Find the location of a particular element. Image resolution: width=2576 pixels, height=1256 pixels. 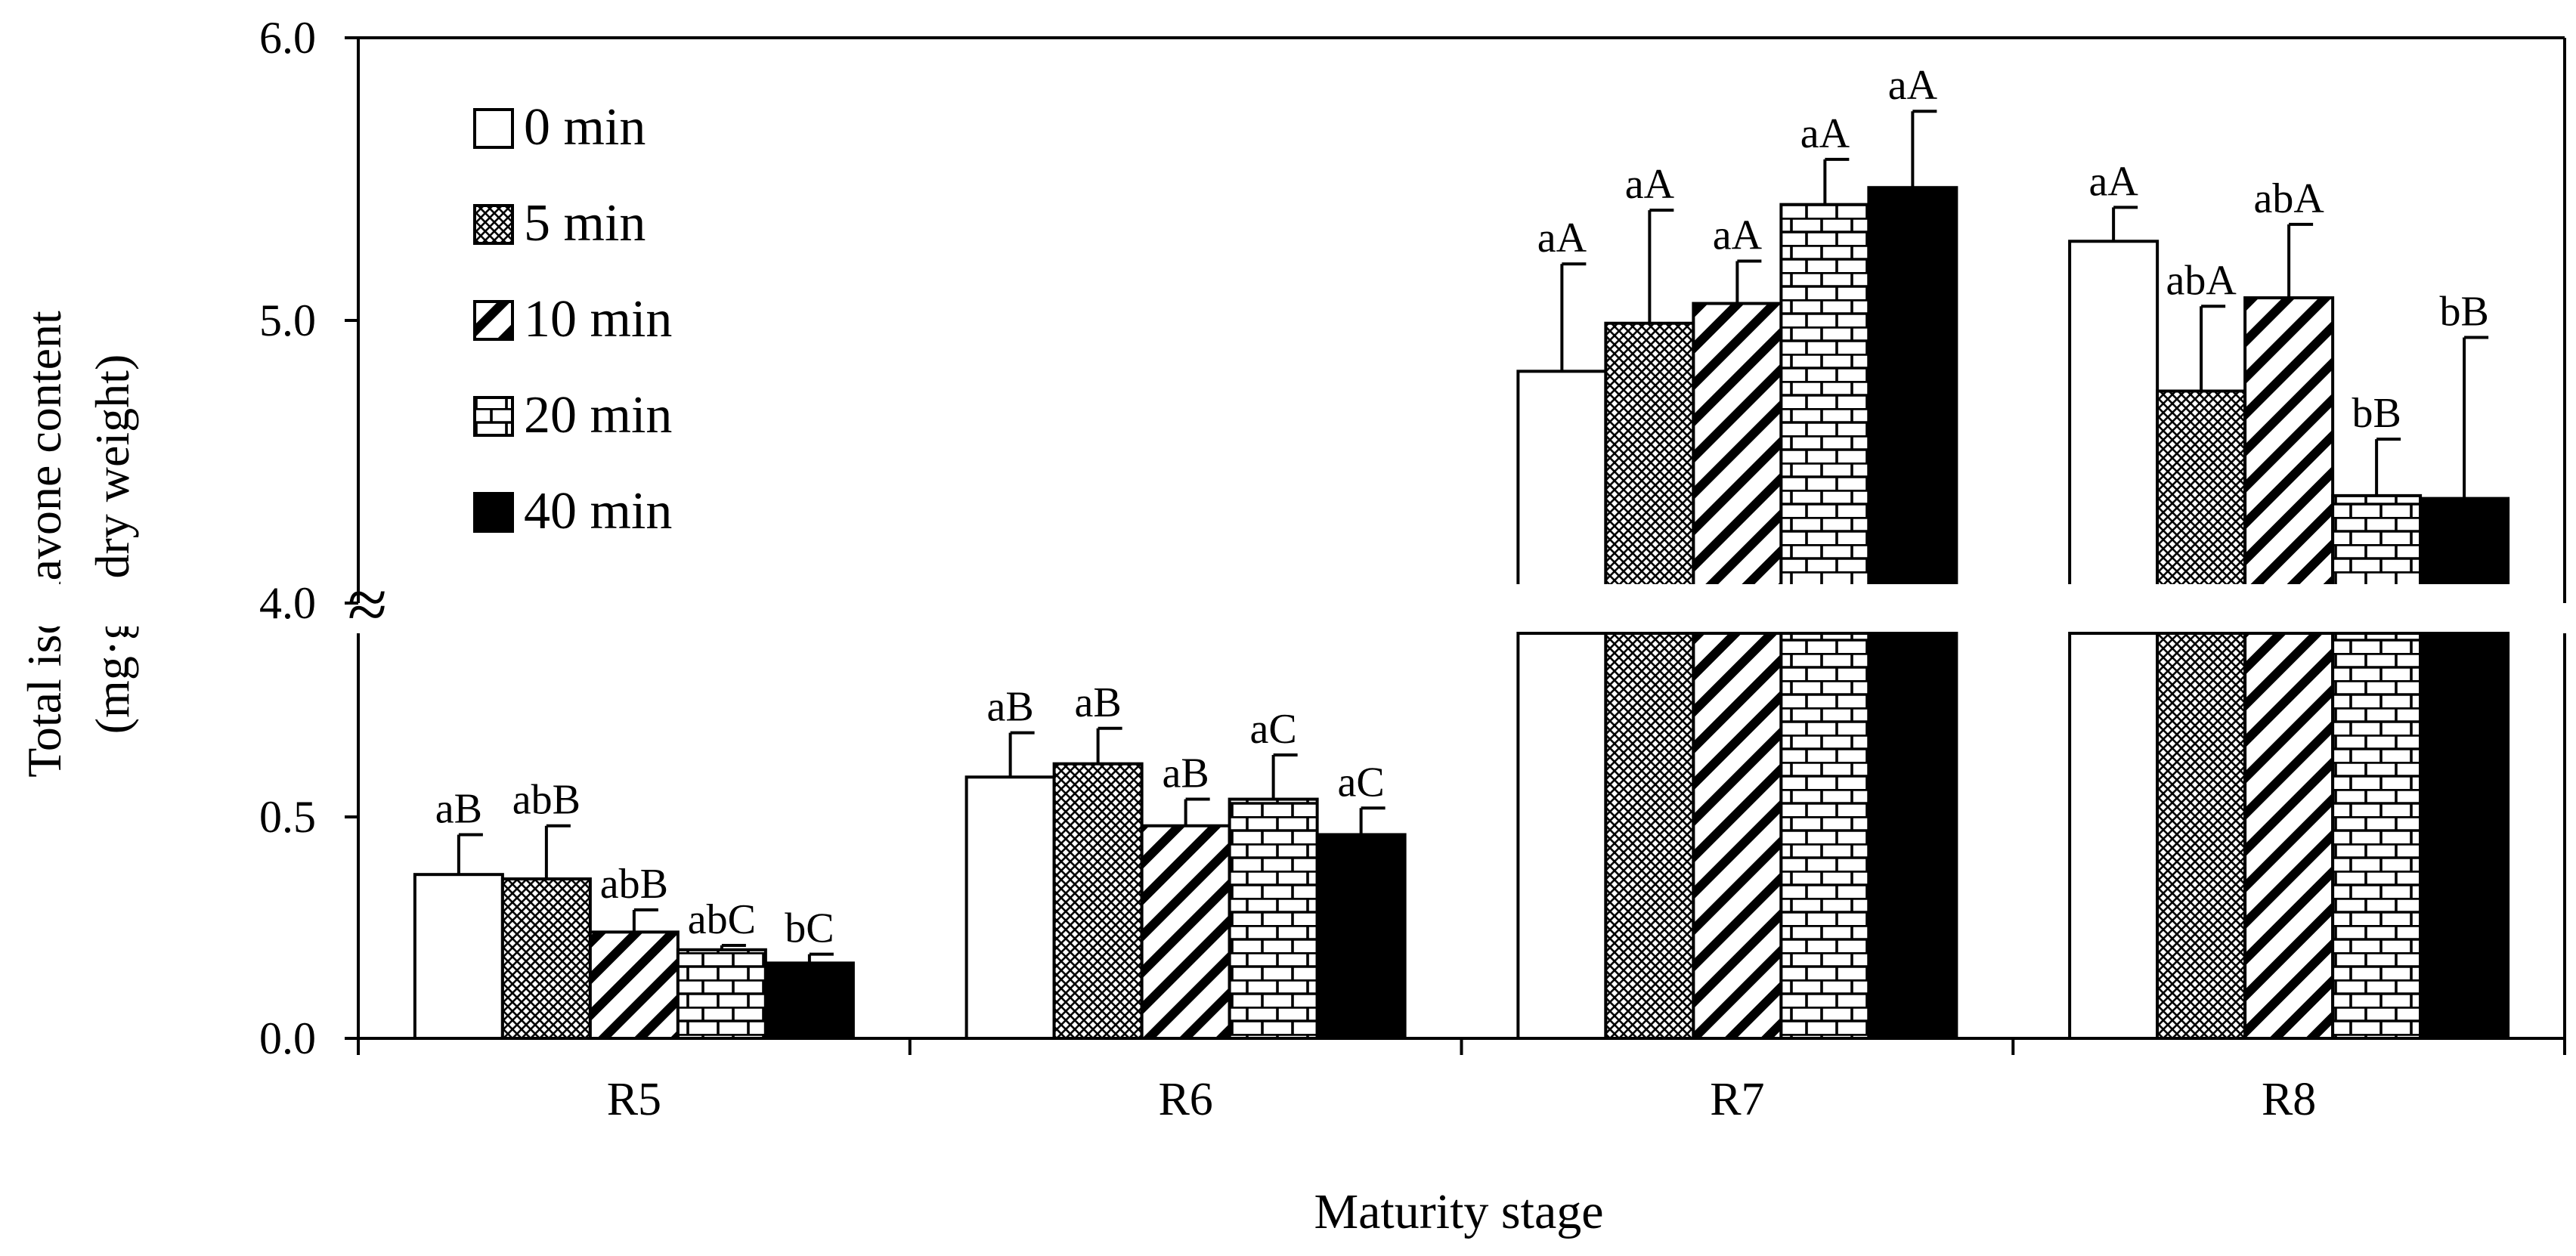

bar-R7-40 min is located at coordinates (1912, 396).